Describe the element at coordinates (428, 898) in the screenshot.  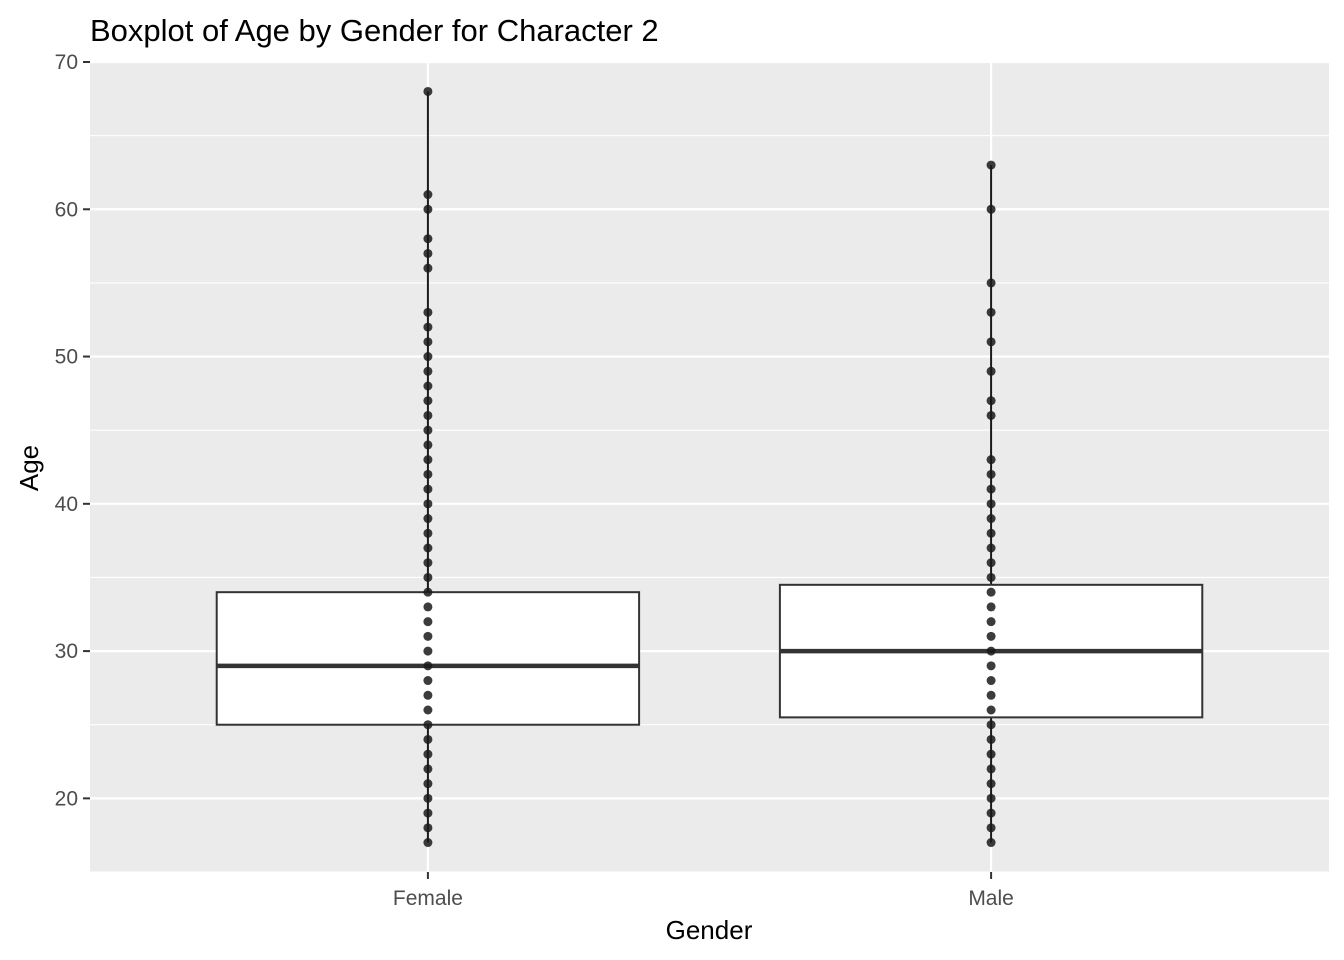
I see `x-tick-label: Female` at that location.